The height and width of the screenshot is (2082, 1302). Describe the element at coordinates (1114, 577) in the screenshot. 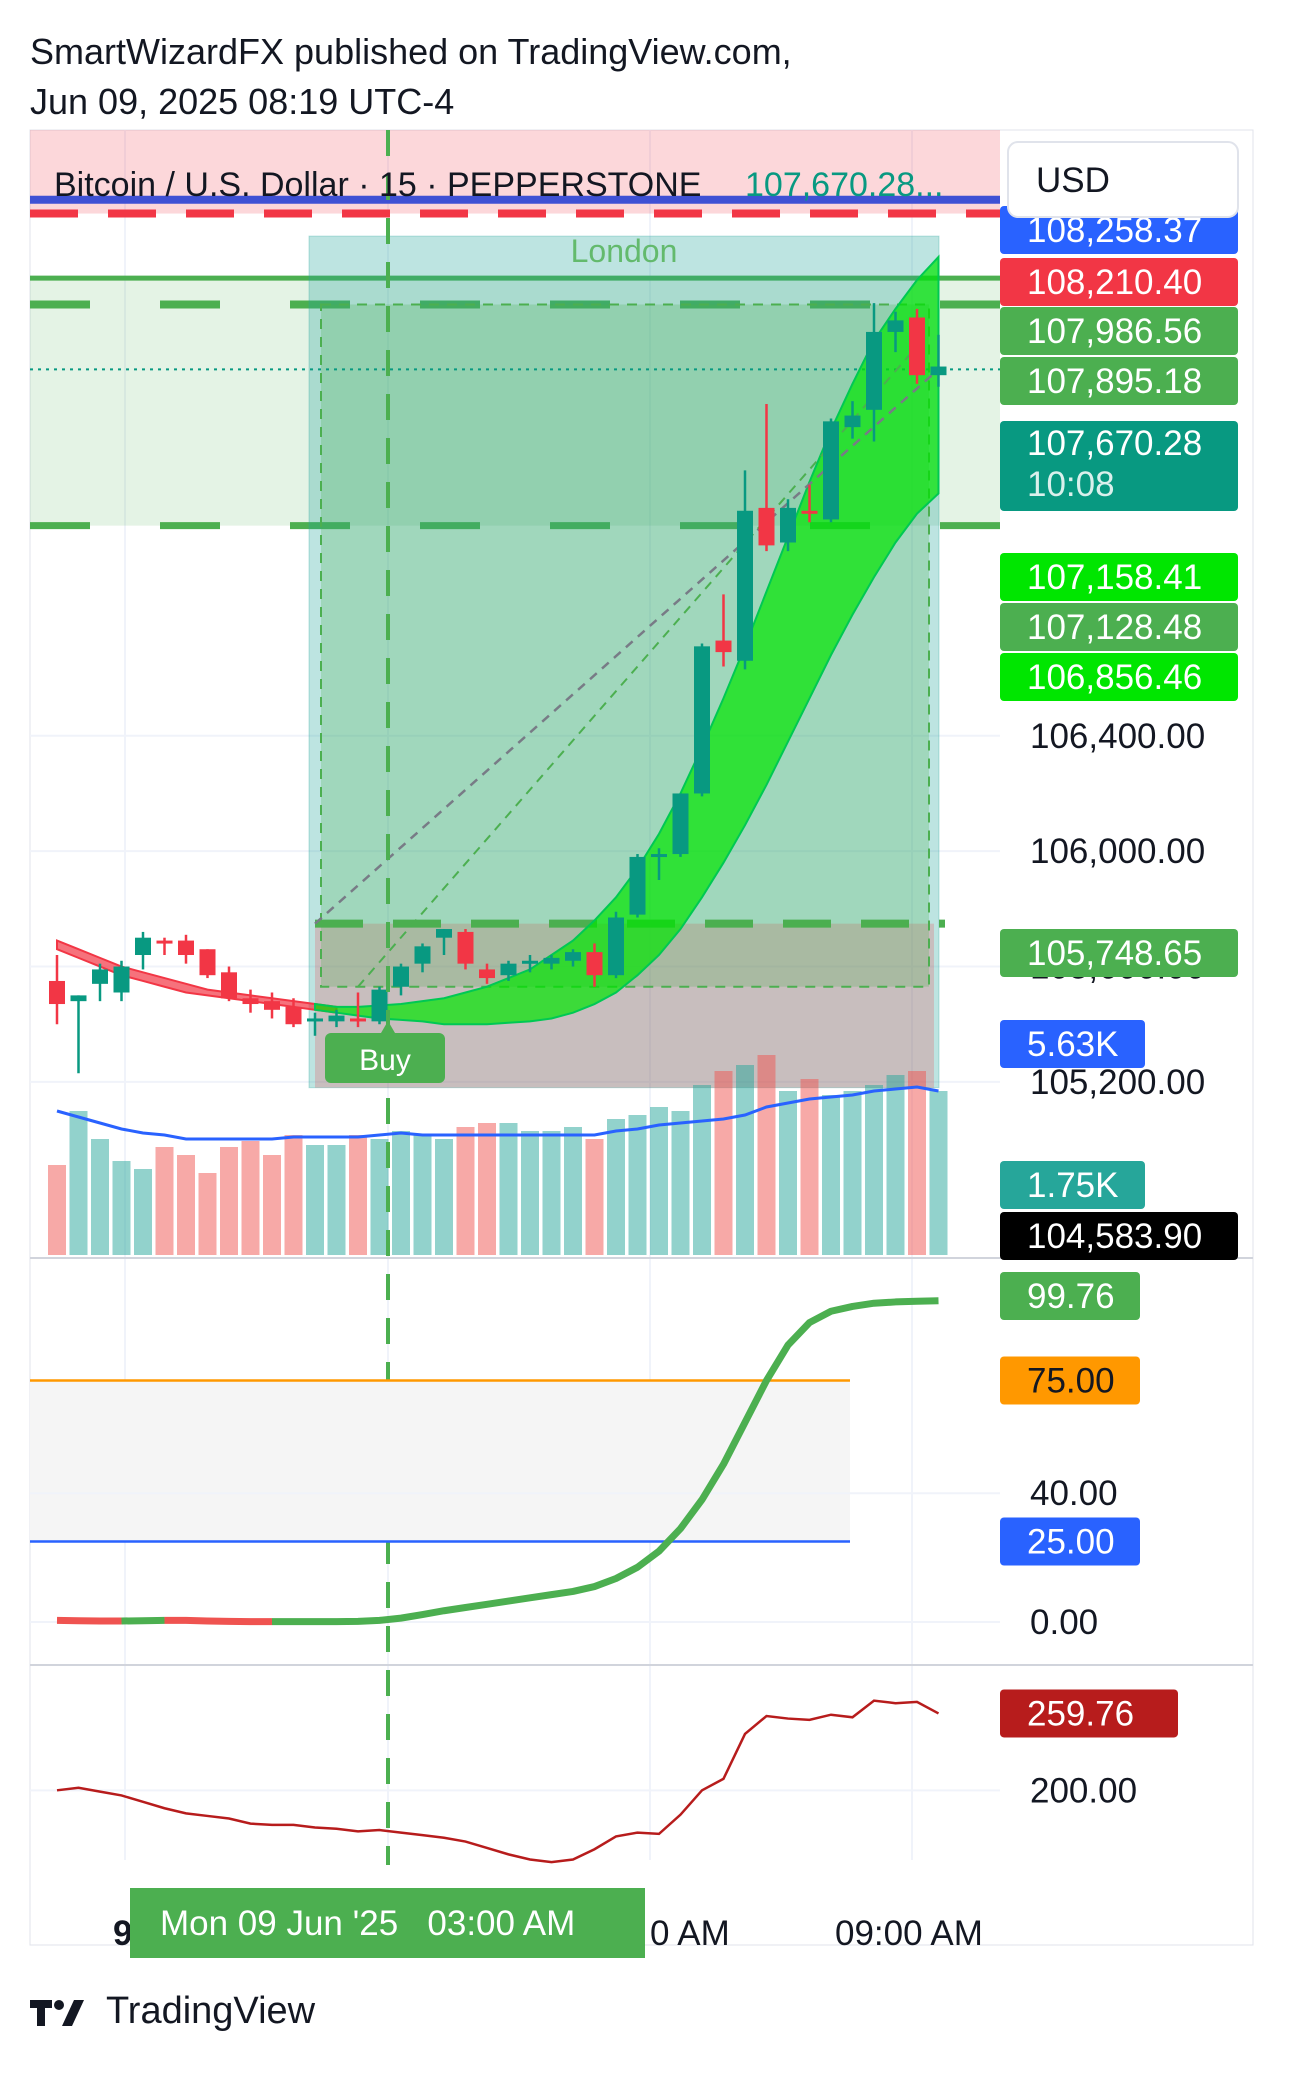

I see `price-label-text: 107,158.41` at that location.